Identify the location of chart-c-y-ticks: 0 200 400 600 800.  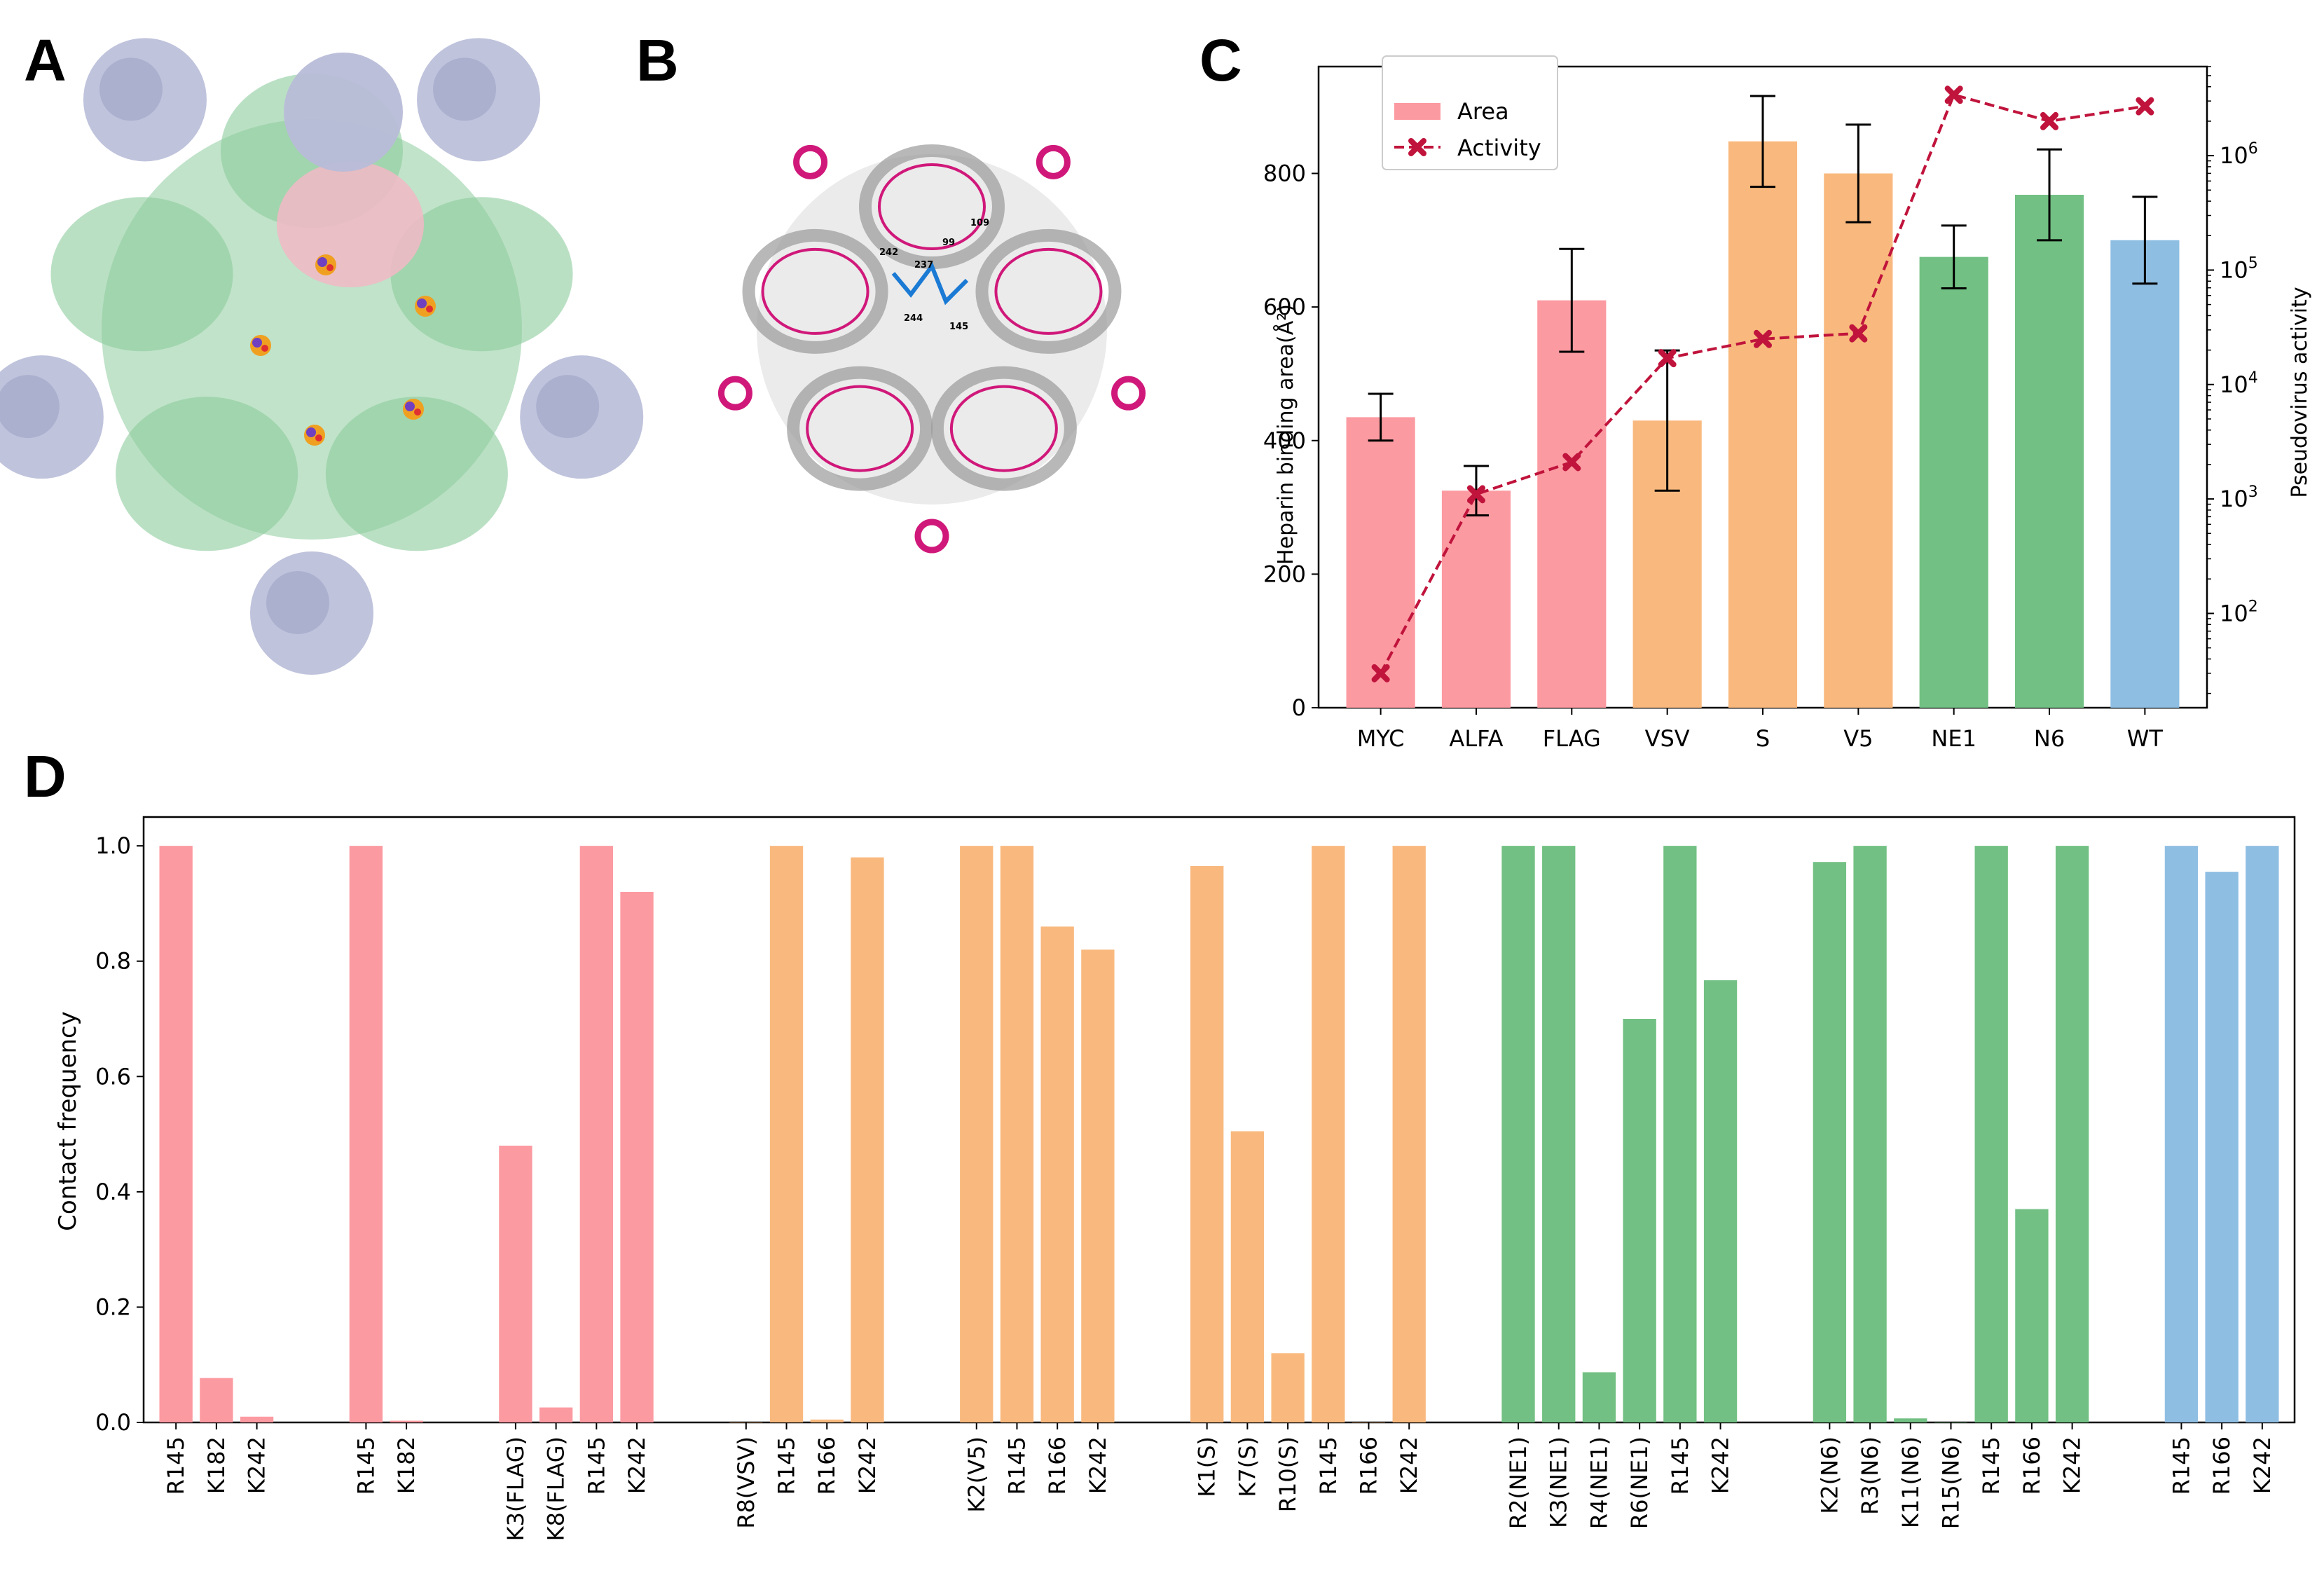
(1291, 440).